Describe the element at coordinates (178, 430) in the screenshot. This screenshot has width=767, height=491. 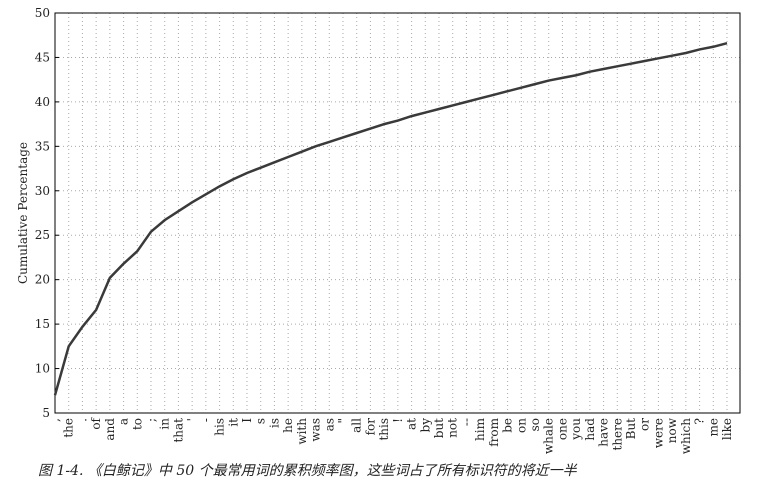
I see `x-tick-label: that` at that location.